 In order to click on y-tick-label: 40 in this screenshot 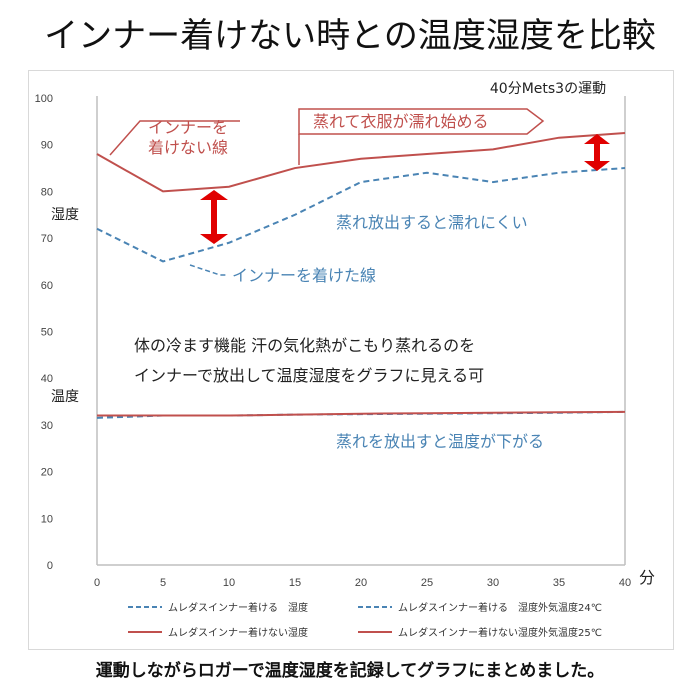, I will do `click(47, 379)`.